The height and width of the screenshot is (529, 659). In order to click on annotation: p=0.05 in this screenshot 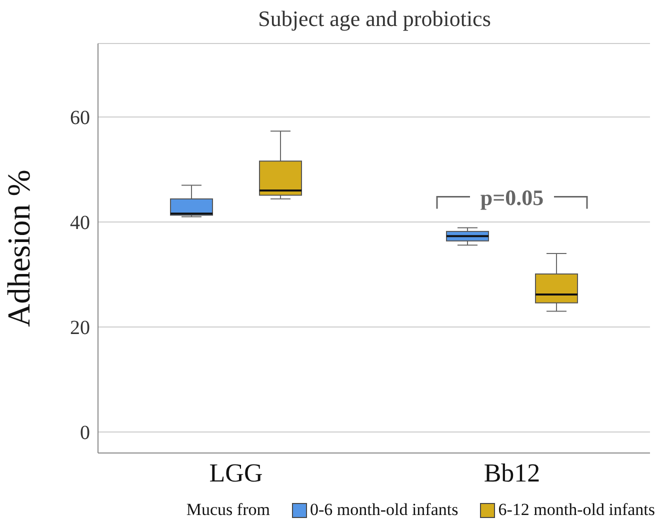, I will do `click(512, 197)`.